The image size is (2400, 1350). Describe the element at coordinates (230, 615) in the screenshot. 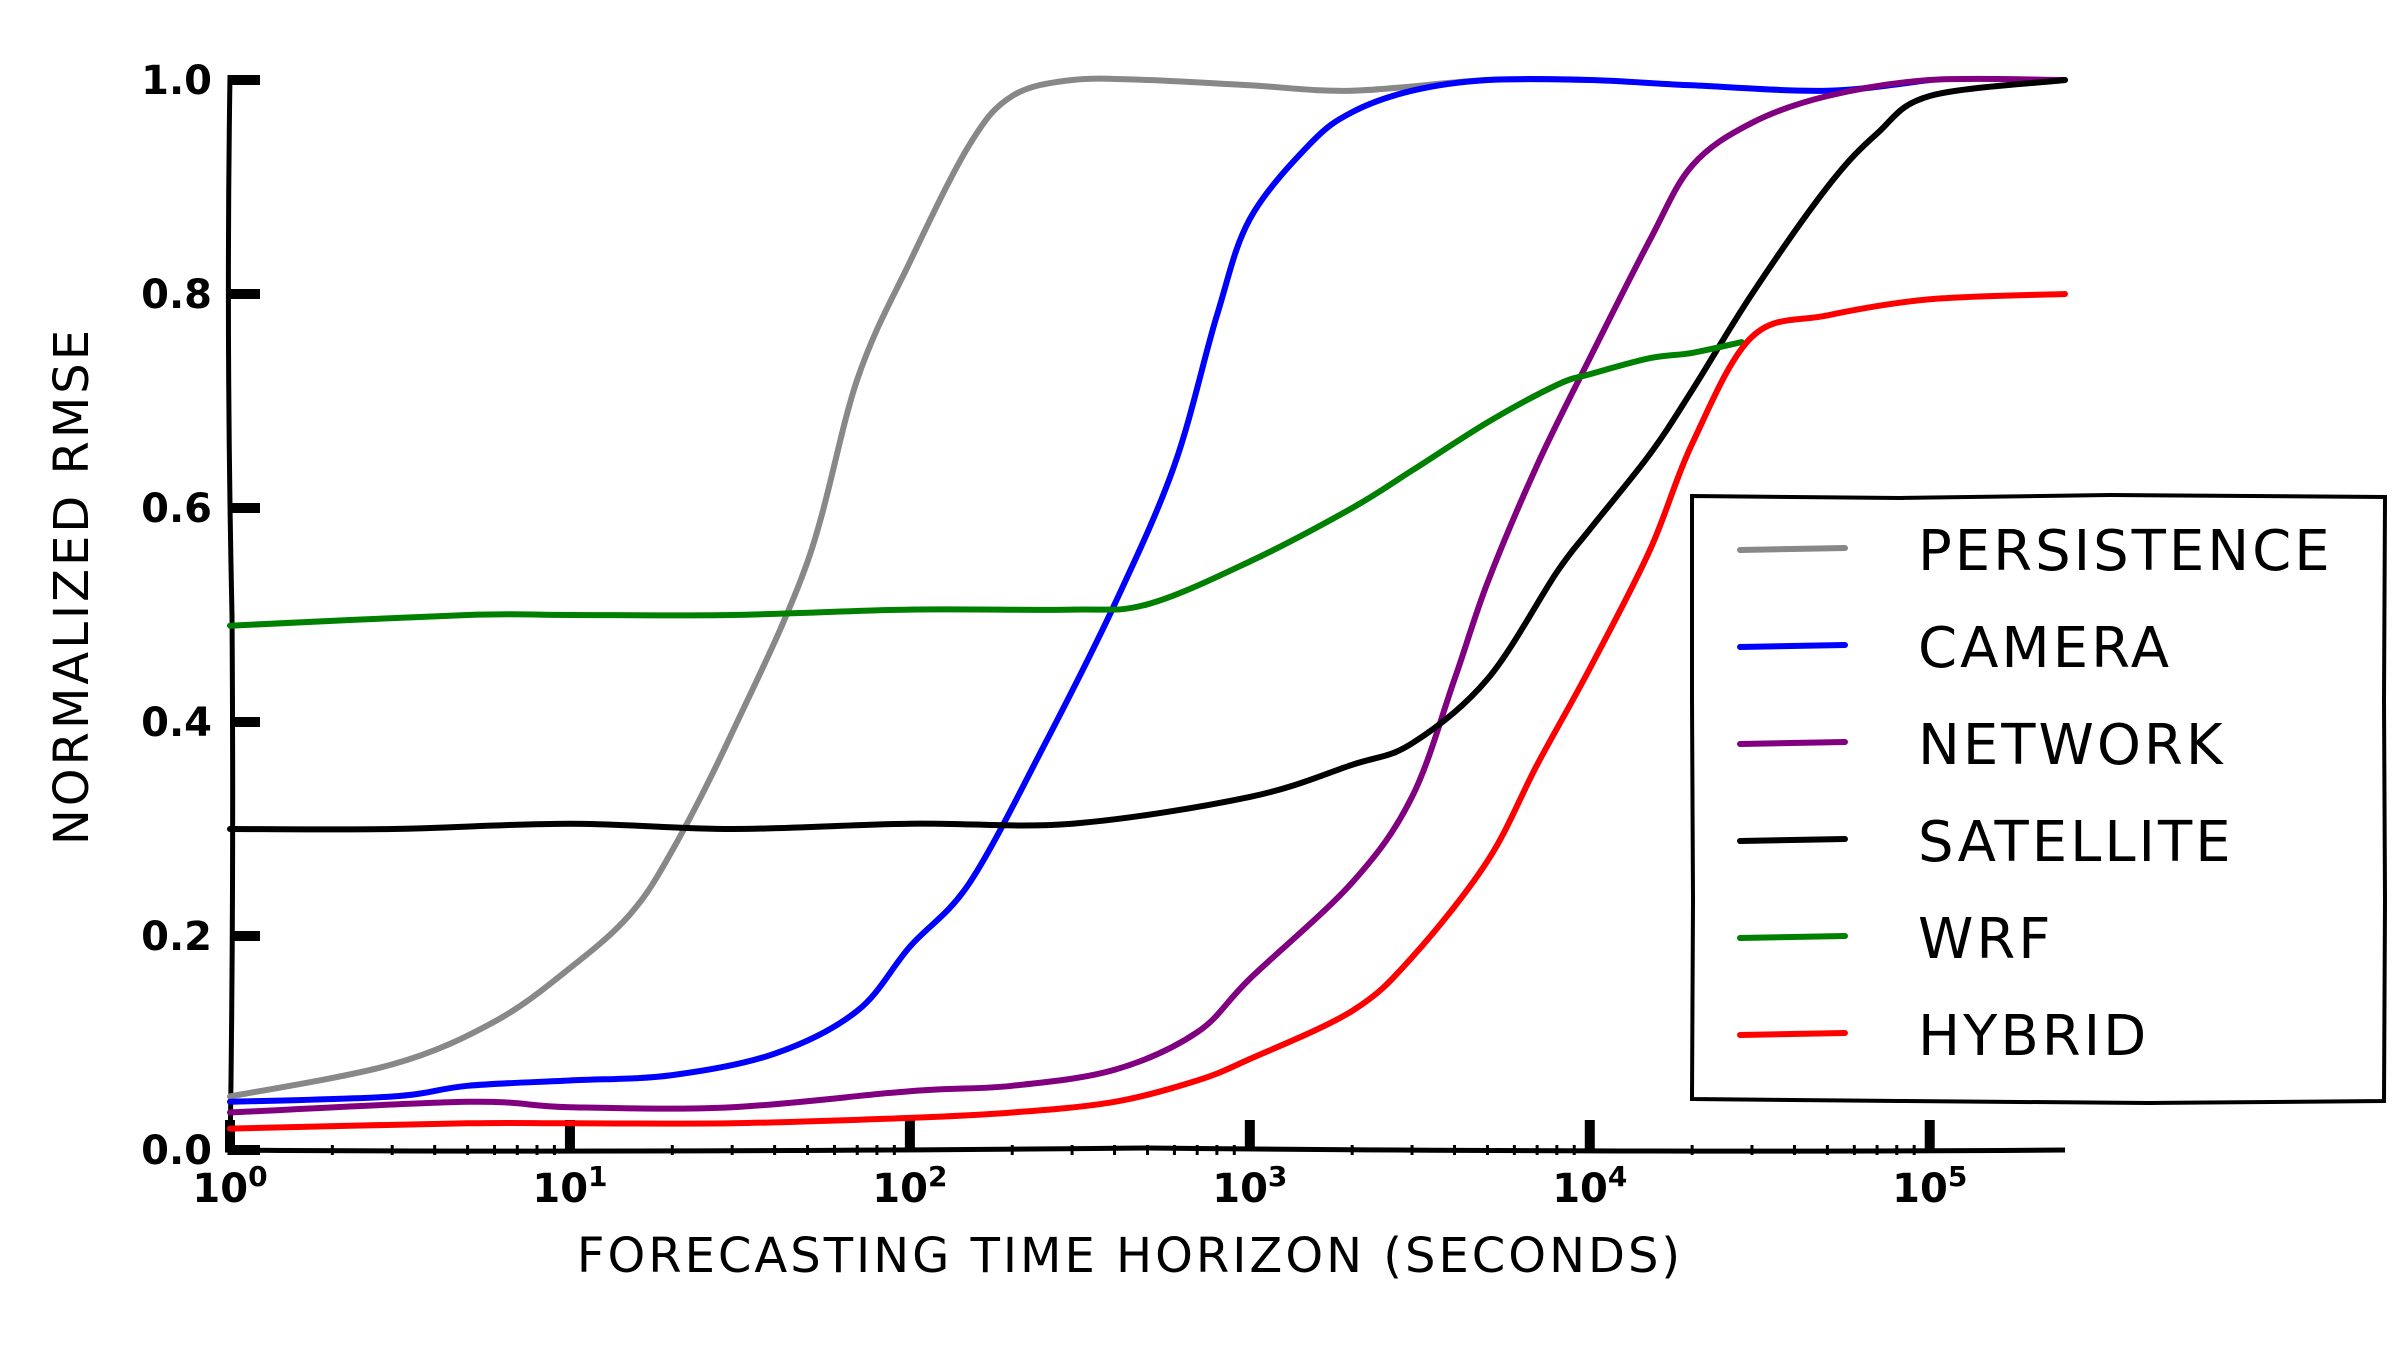

I see `y-axis-line` at that location.